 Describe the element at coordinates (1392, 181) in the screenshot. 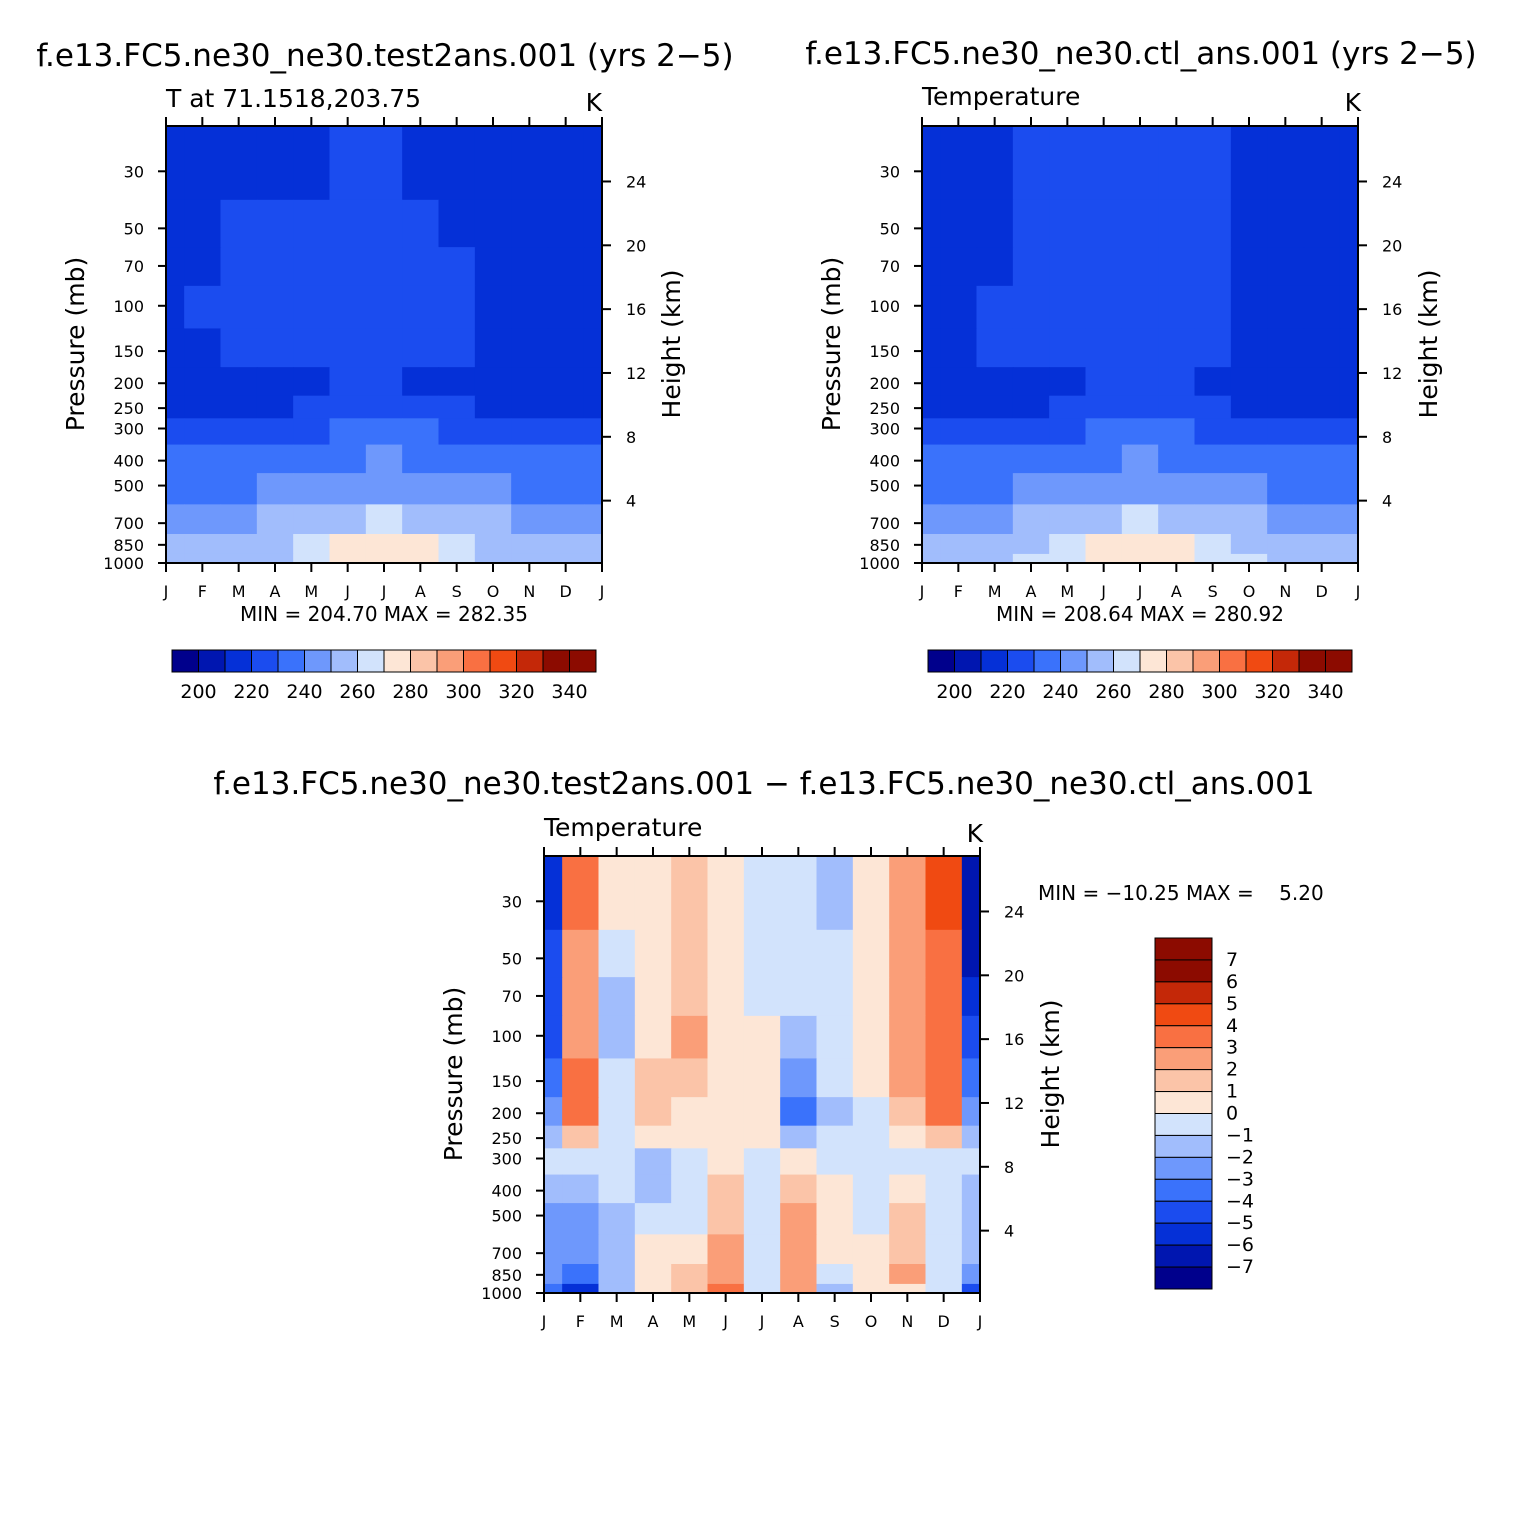

I see `height-tick-label: 24` at that location.